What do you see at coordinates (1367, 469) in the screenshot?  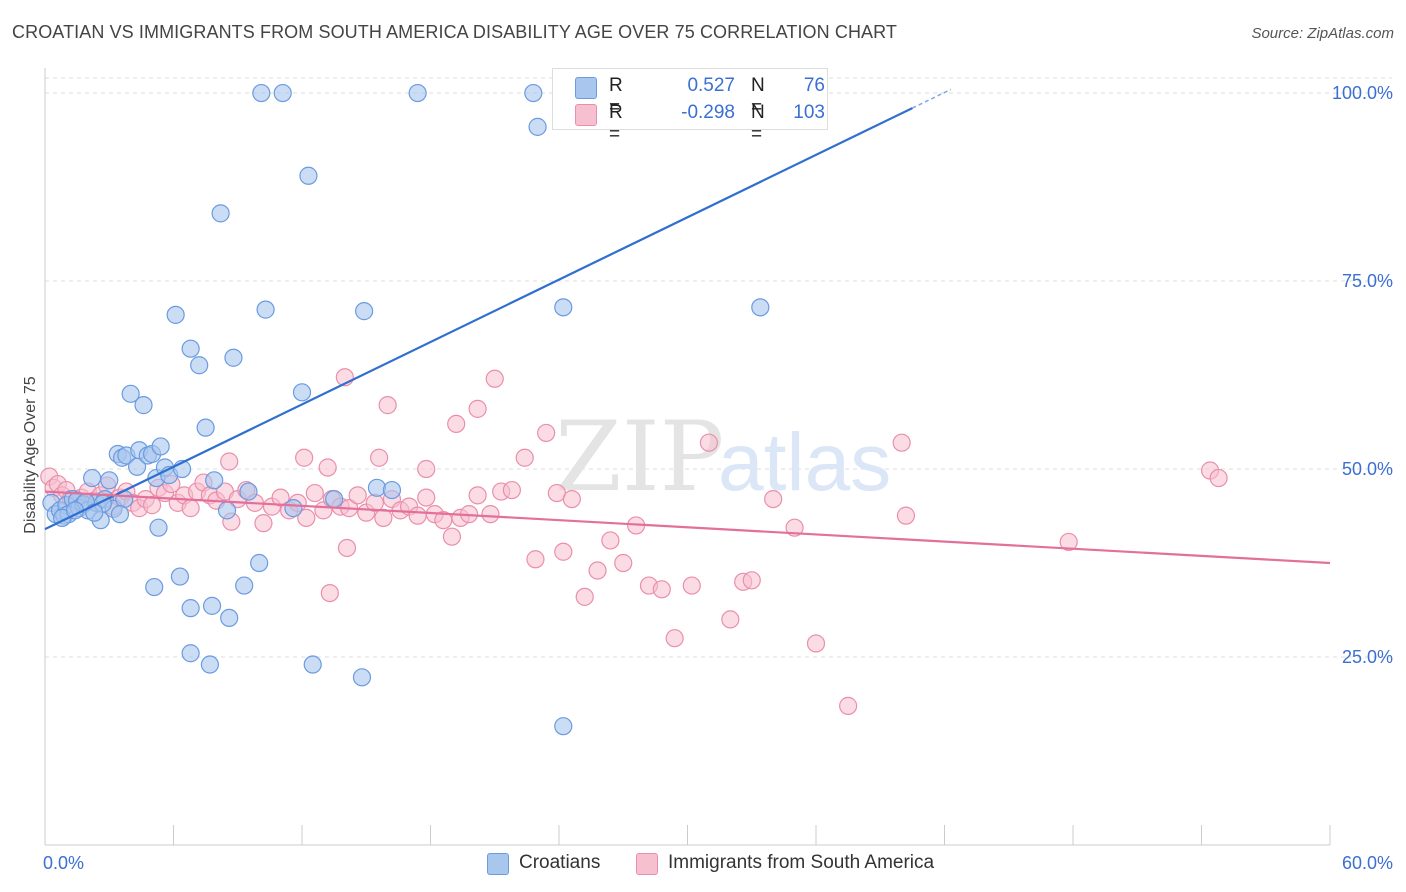 I see `y-tick-label: 50.0%` at bounding box center [1367, 469].